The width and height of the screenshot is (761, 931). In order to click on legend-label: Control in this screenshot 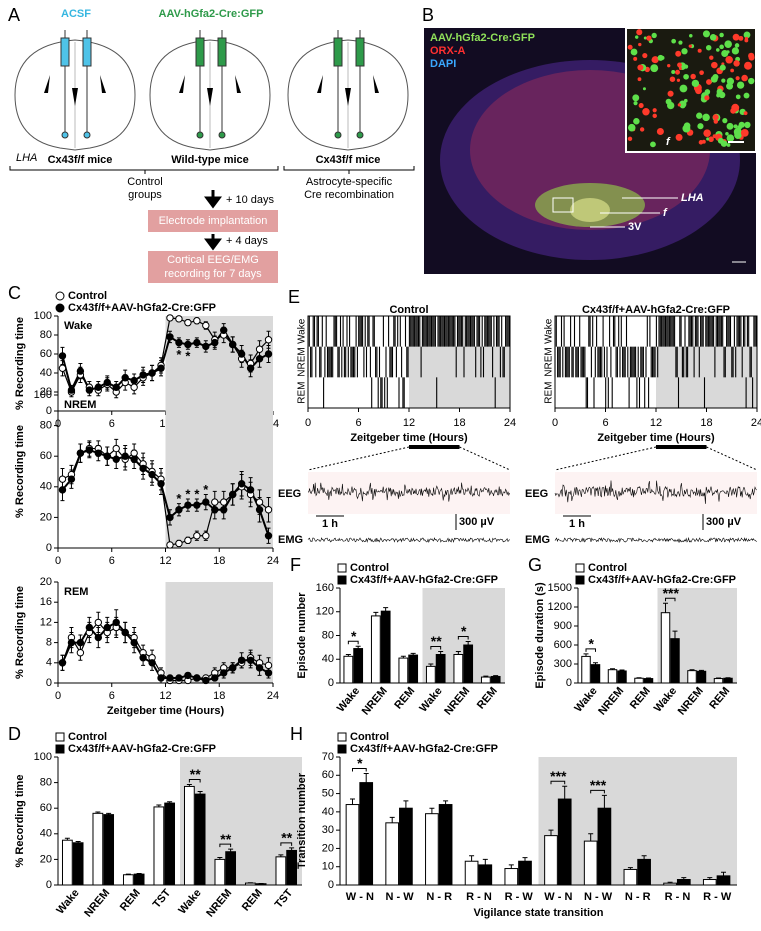, I will do `click(369, 568)`.